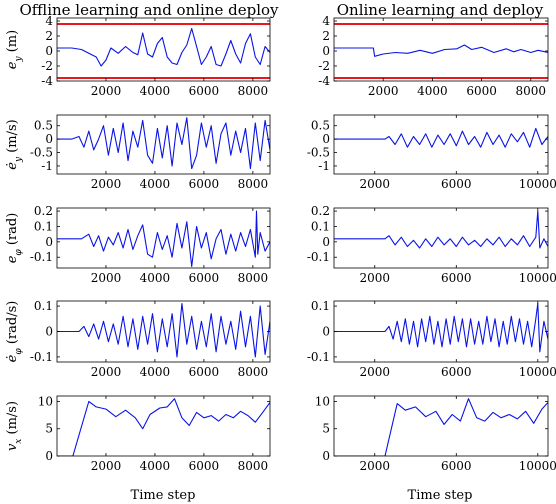  I want to click on y-axis-label: ėφ (rad/s), so click(14, 332).